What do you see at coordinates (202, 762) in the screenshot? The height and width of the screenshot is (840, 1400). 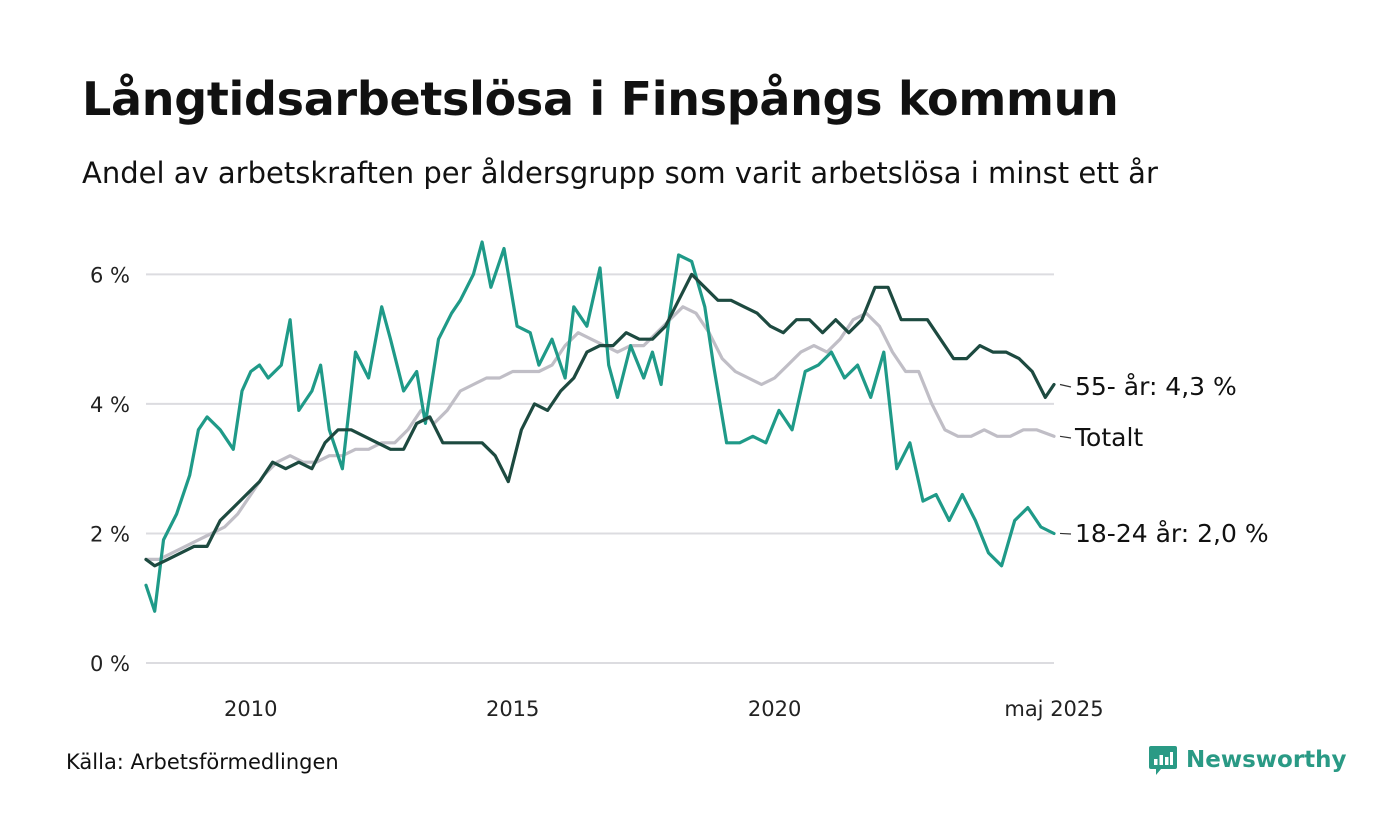 I see `source-note: Källa: Arbetsförmedlingen` at bounding box center [202, 762].